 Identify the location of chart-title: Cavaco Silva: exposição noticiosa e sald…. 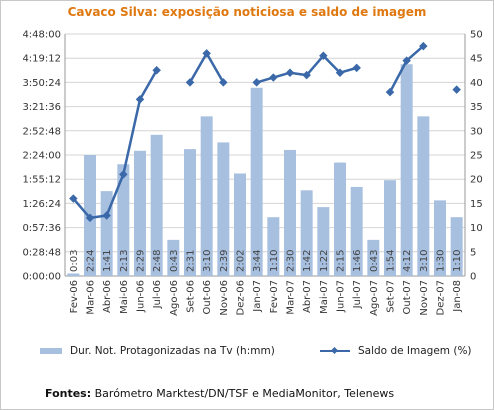
(247, 12).